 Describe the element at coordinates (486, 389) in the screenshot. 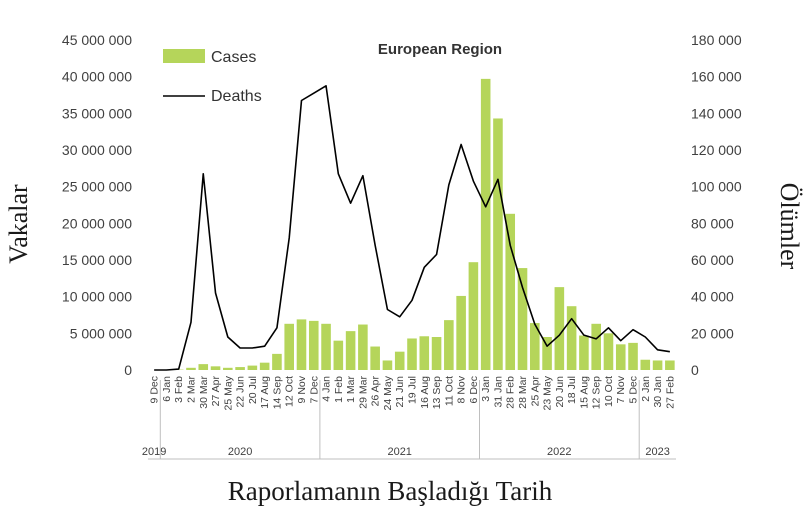

I see `x-tick-label: 3 Jan` at that location.